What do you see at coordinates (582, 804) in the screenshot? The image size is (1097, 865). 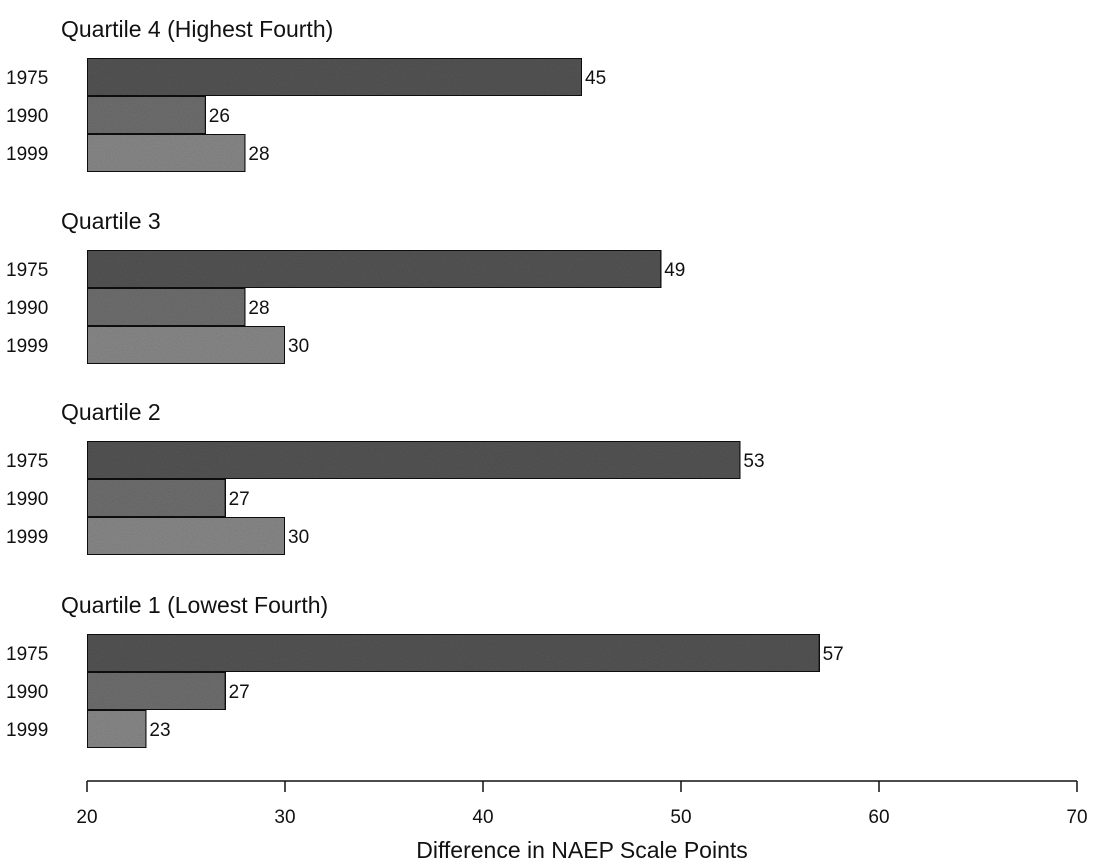 I see `x-axis-ticks: 20 30 40 50 60 70` at bounding box center [582, 804].